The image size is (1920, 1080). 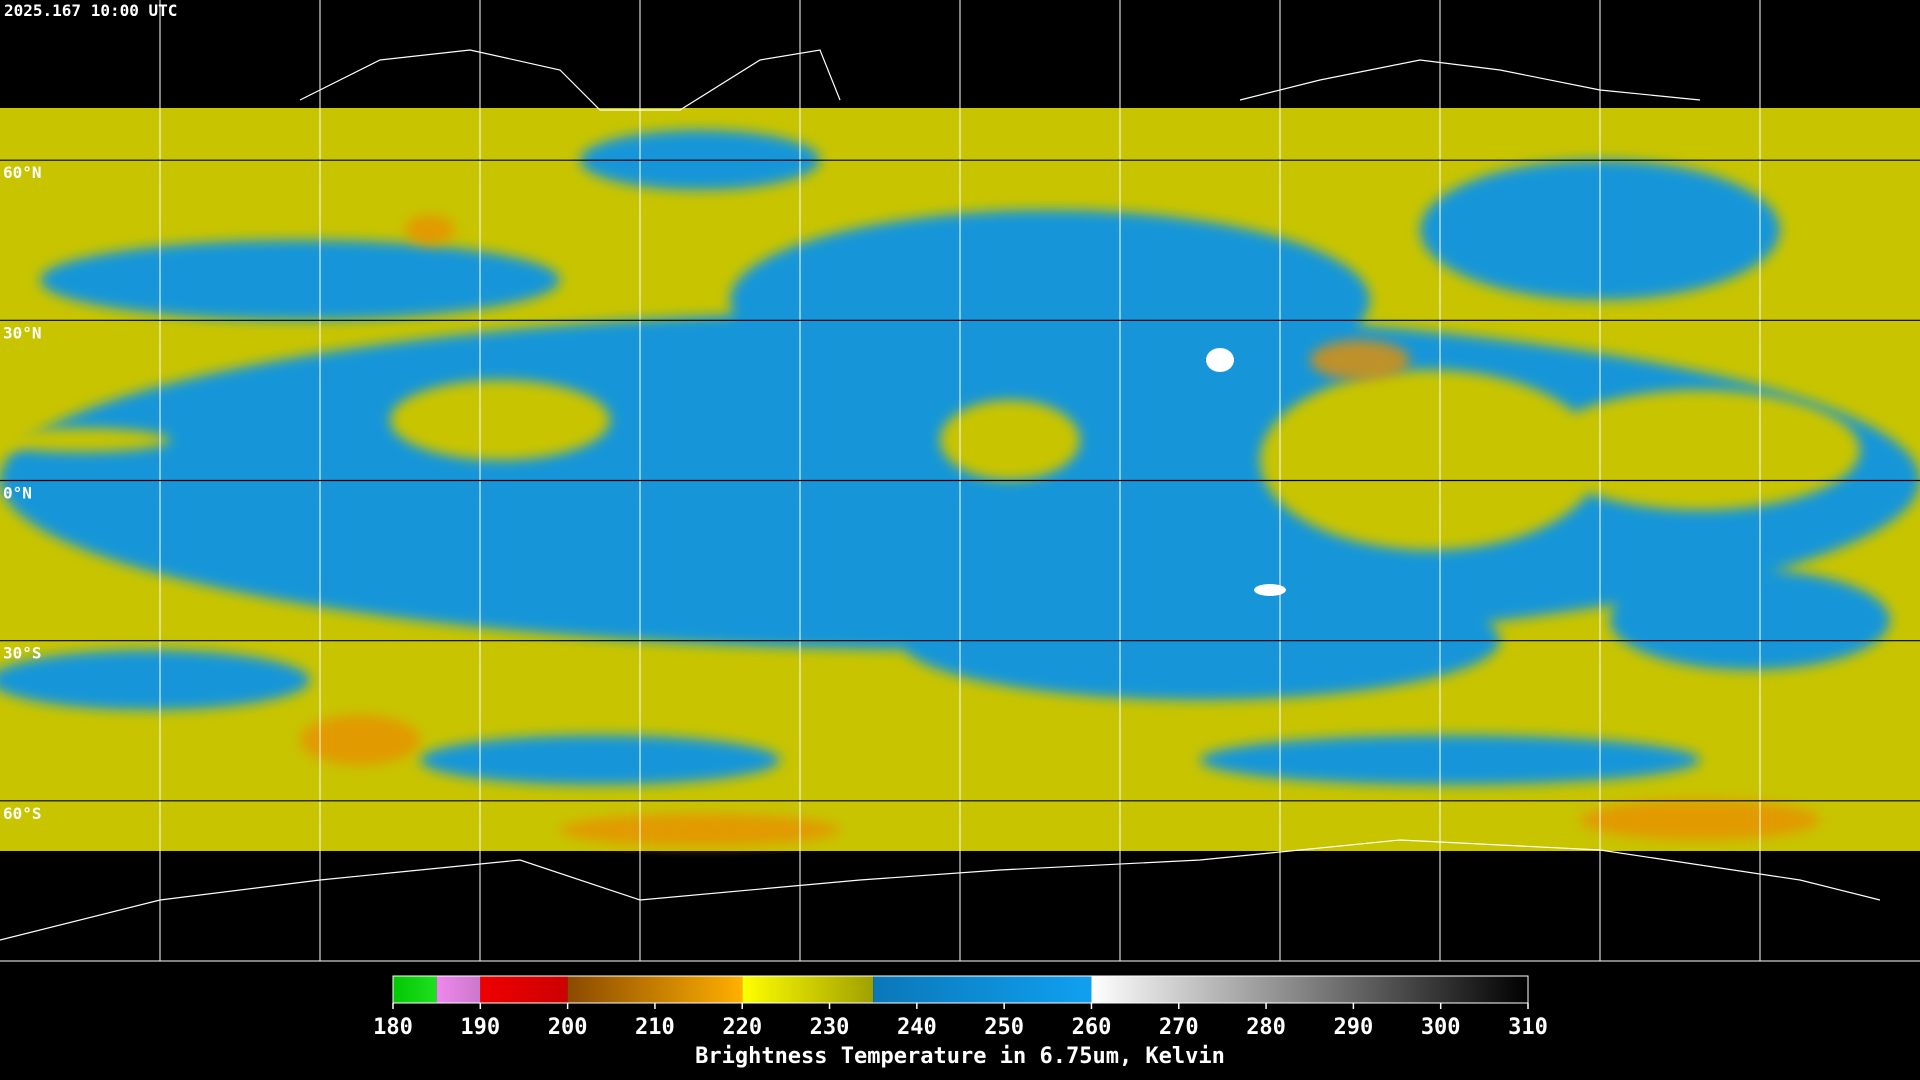 I want to click on colorbar-tick-label: 280, so click(x=1266, y=1027).